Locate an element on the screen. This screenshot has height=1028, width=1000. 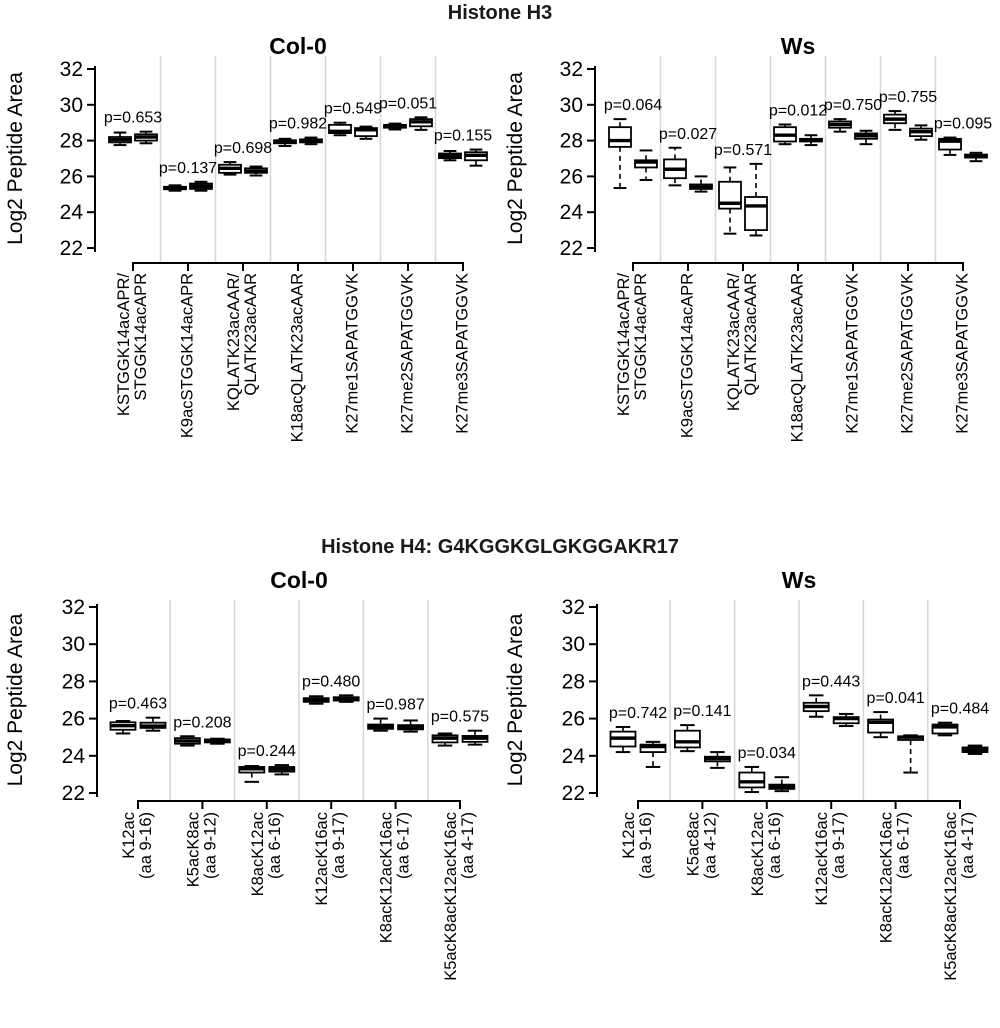
category-group: p=0.141 K5ac8ac (aa 4-12) is located at coordinates (702, 791).